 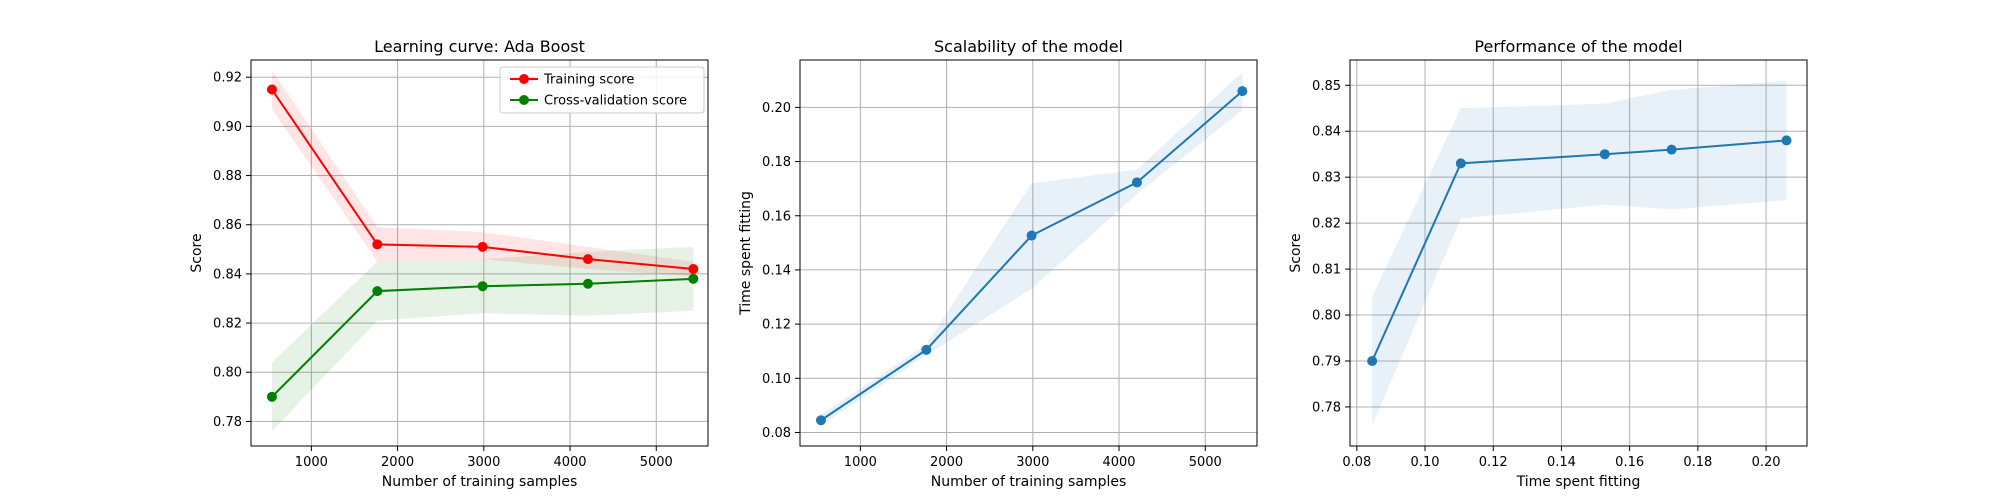 What do you see at coordinates (776, 108) in the screenshot?
I see `y-tick-label: 0.20` at bounding box center [776, 108].